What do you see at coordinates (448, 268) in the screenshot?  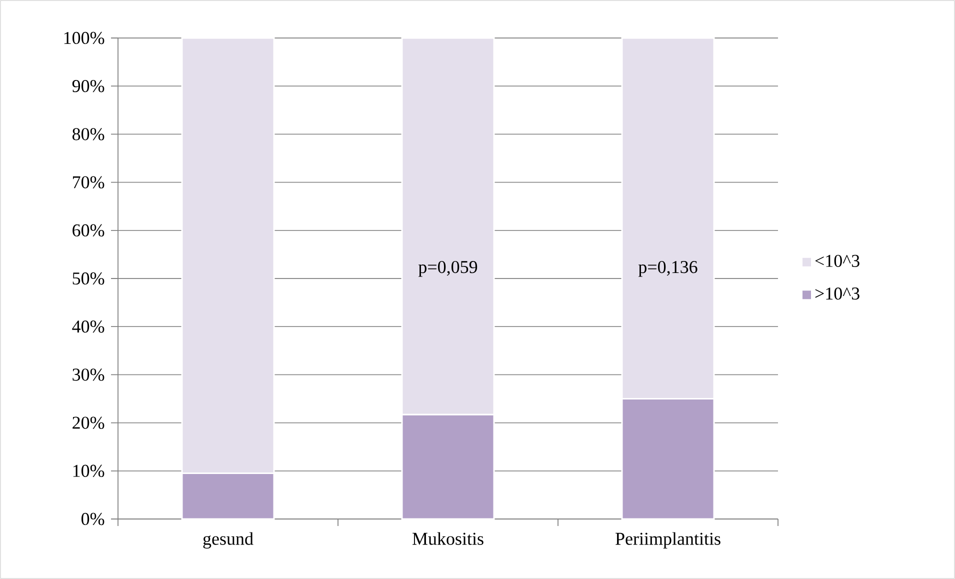 I see `annotation: p=0,059` at bounding box center [448, 268].